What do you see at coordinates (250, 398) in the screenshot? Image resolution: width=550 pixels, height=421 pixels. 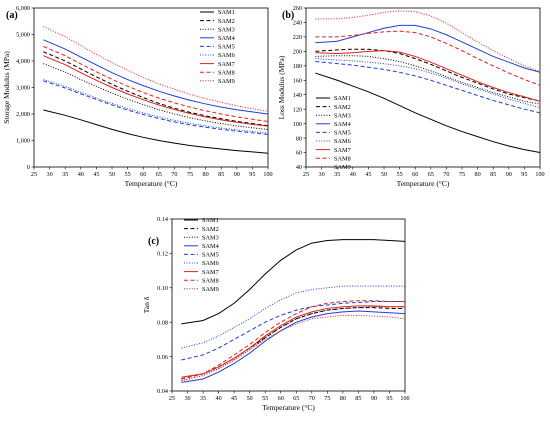 I see `x-tick-label: 50` at bounding box center [250, 398].